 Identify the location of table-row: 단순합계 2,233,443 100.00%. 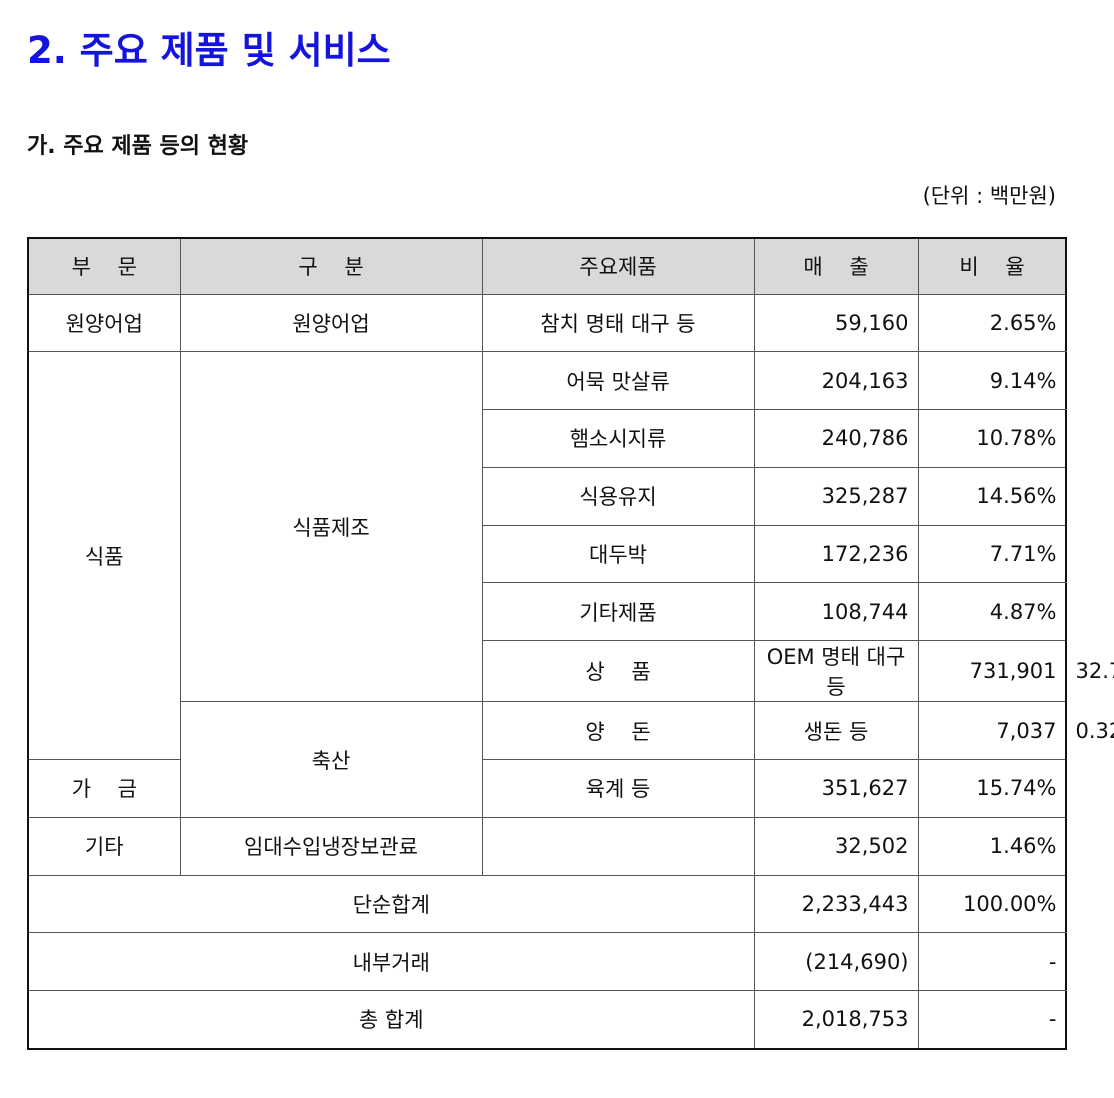
(547, 904).